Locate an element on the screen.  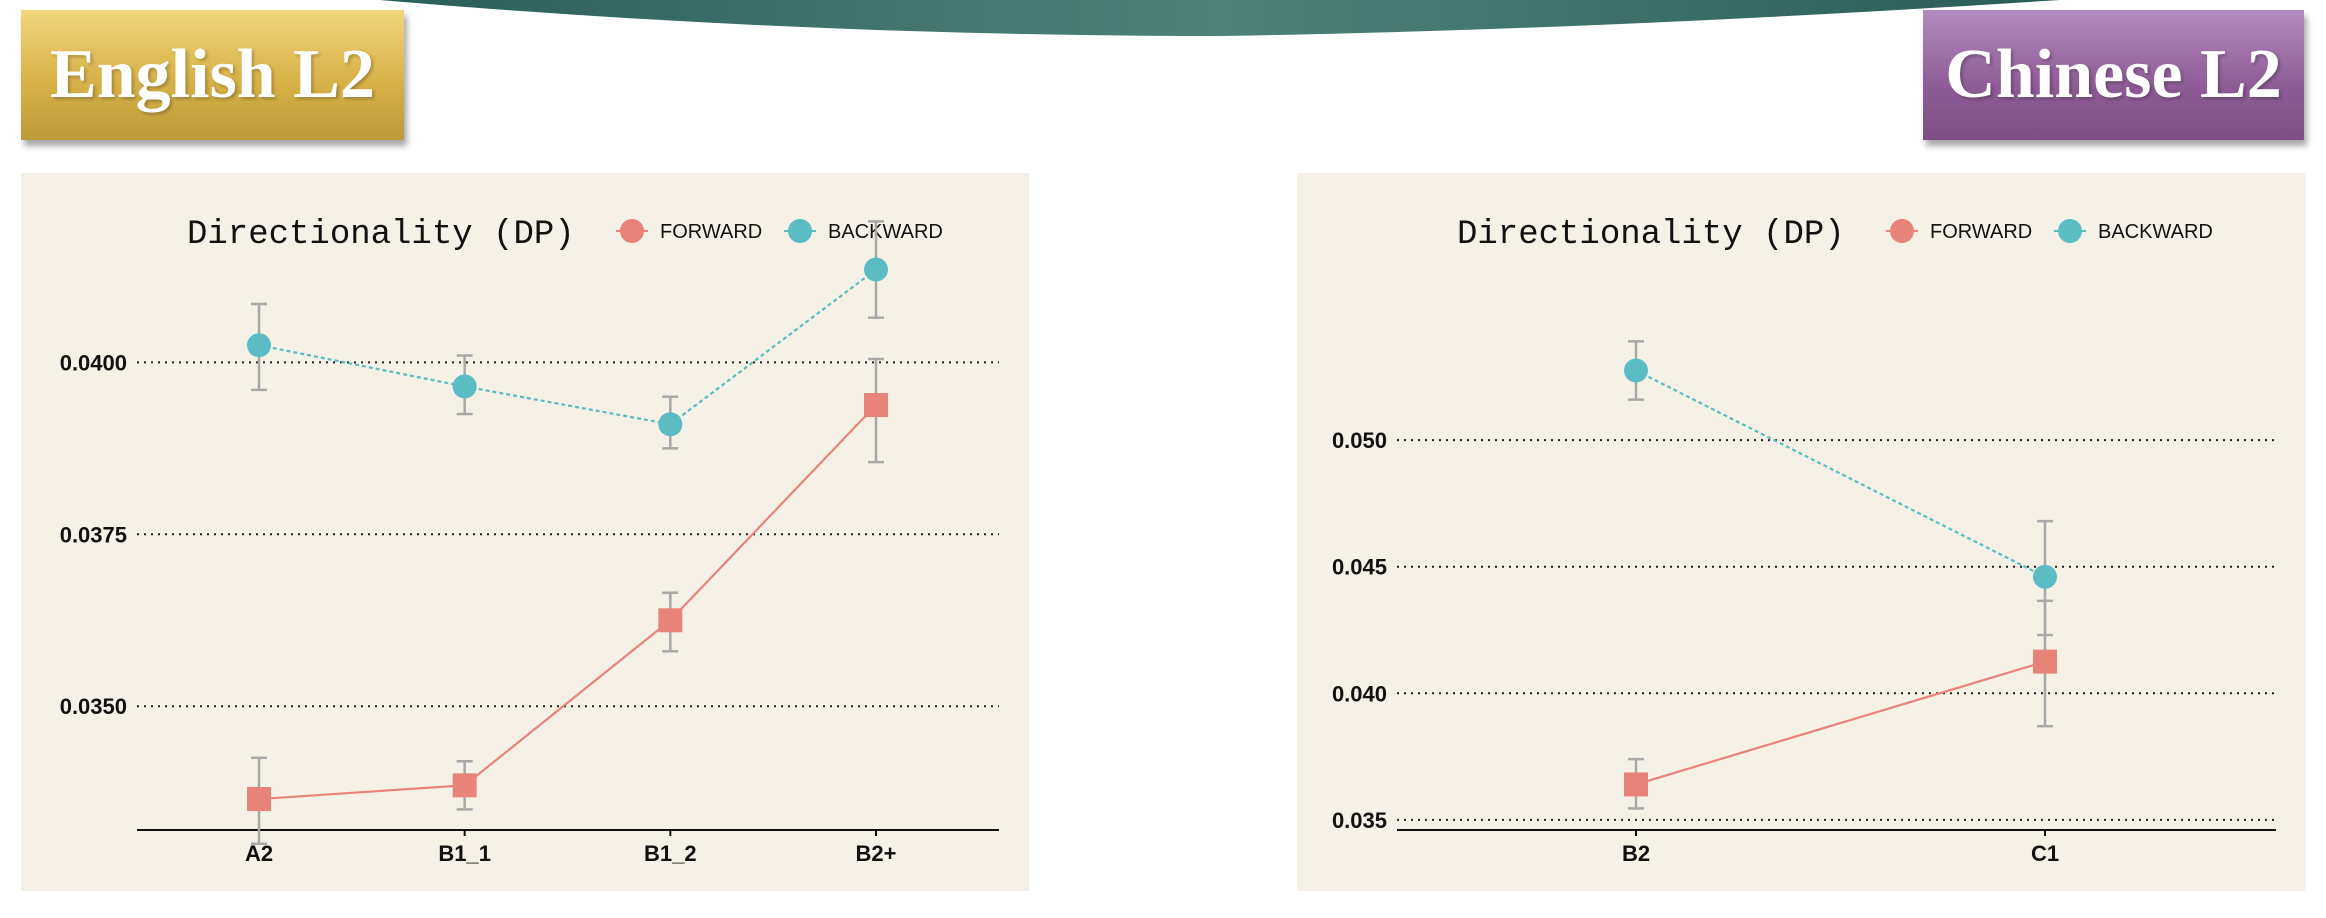
english-l2-heading: English L2 is located at coordinates (212, 75).